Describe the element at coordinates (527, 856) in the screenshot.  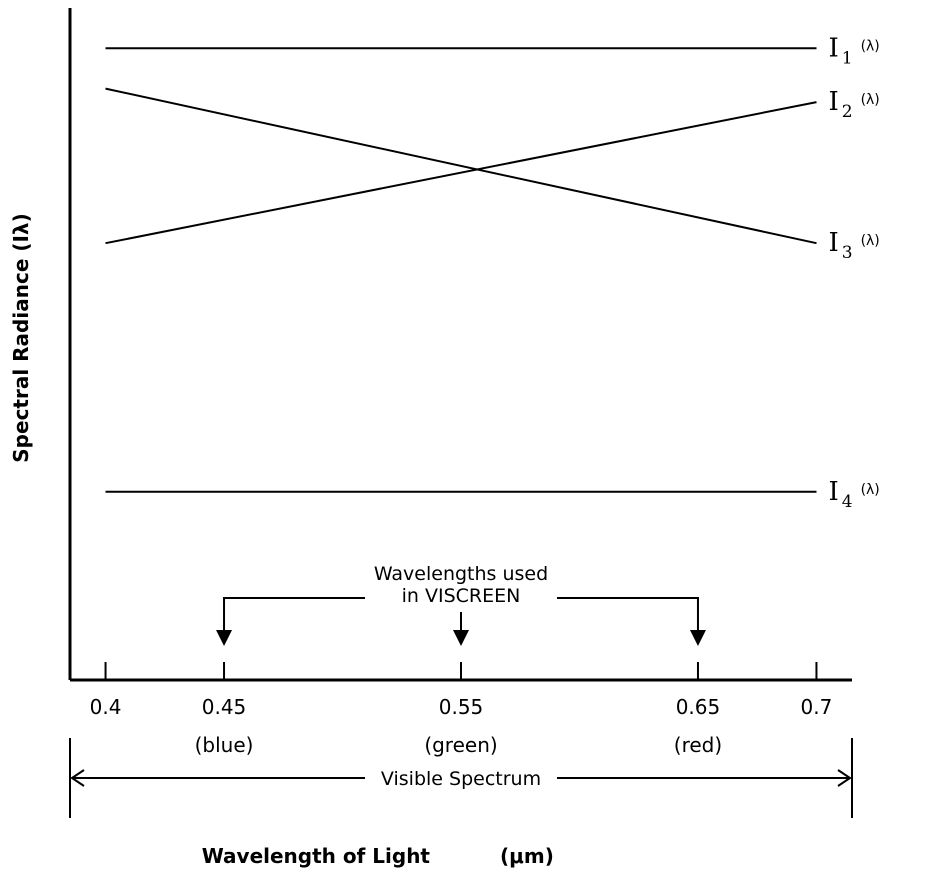
I see `x-axis-unit-label: (μm)` at that location.